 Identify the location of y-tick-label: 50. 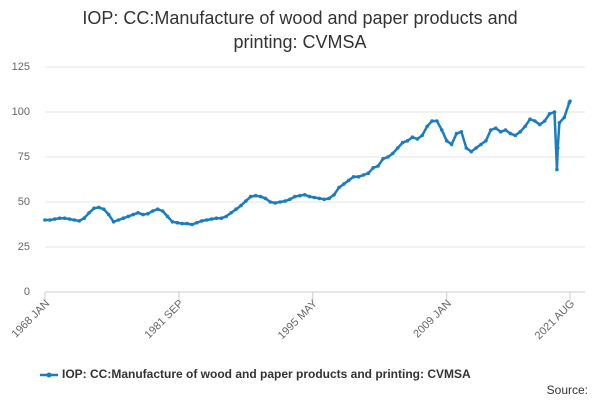
(24, 202).